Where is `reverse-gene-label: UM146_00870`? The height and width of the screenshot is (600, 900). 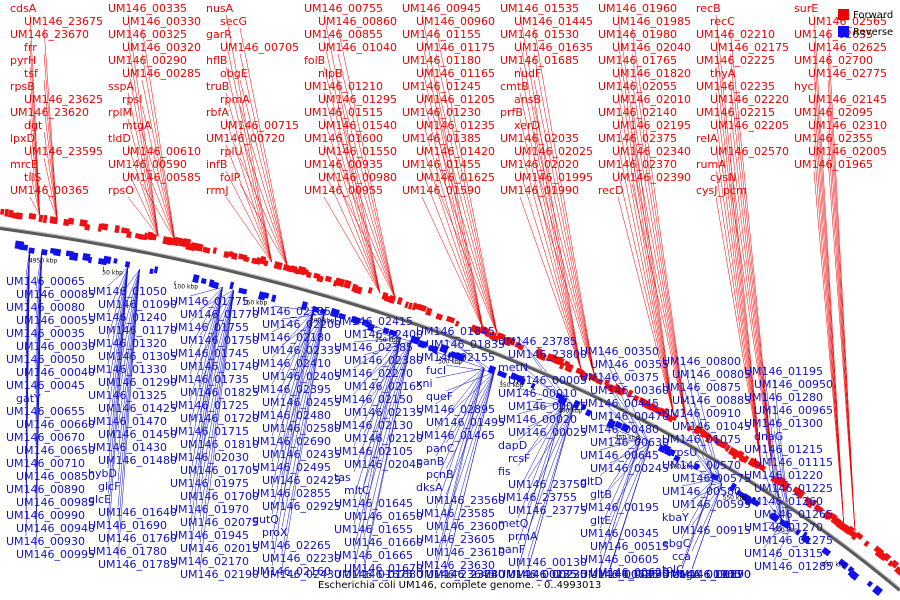 reverse-gene-label: UM146_00870 is located at coordinates (711, 574).